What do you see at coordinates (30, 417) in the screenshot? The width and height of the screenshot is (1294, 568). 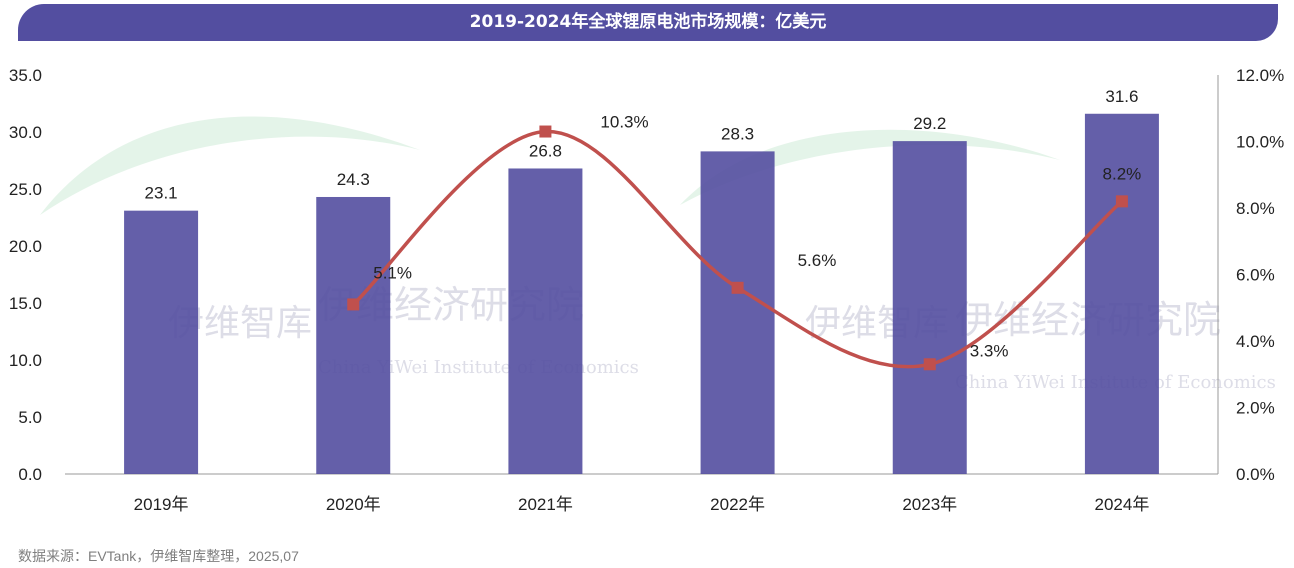 I see `y-left-tick-label: 5.0` at bounding box center [30, 417].